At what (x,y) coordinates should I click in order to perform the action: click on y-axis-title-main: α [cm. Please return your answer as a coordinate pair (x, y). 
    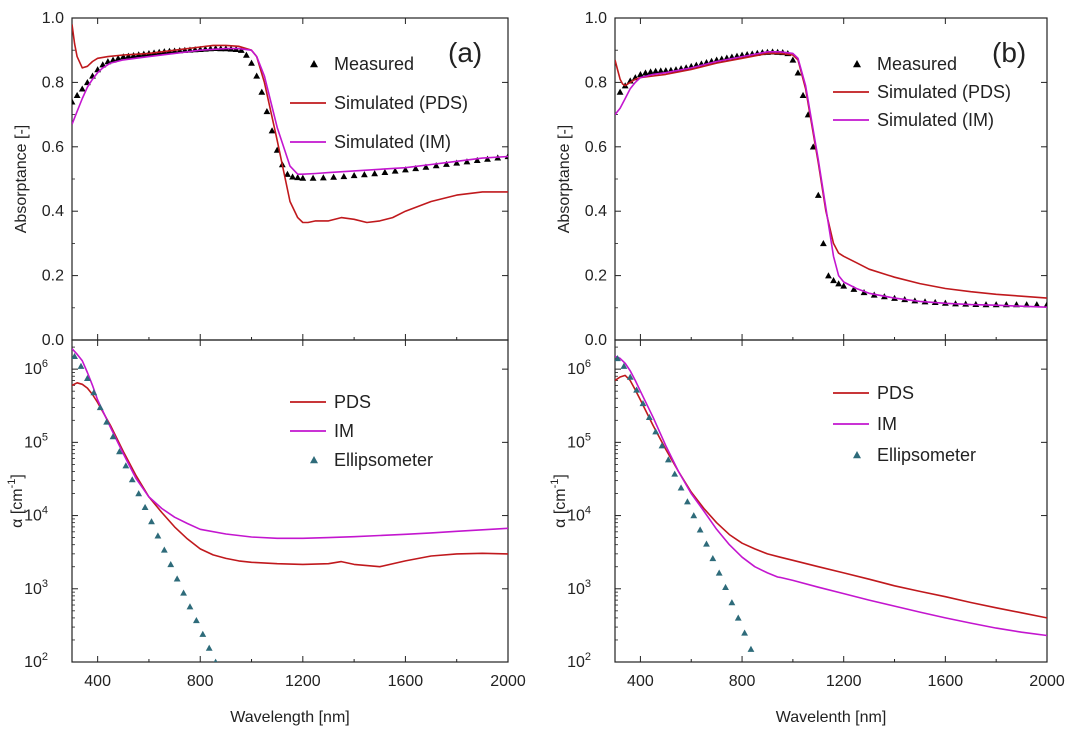
    Looking at the image, I should click on (560, 507).